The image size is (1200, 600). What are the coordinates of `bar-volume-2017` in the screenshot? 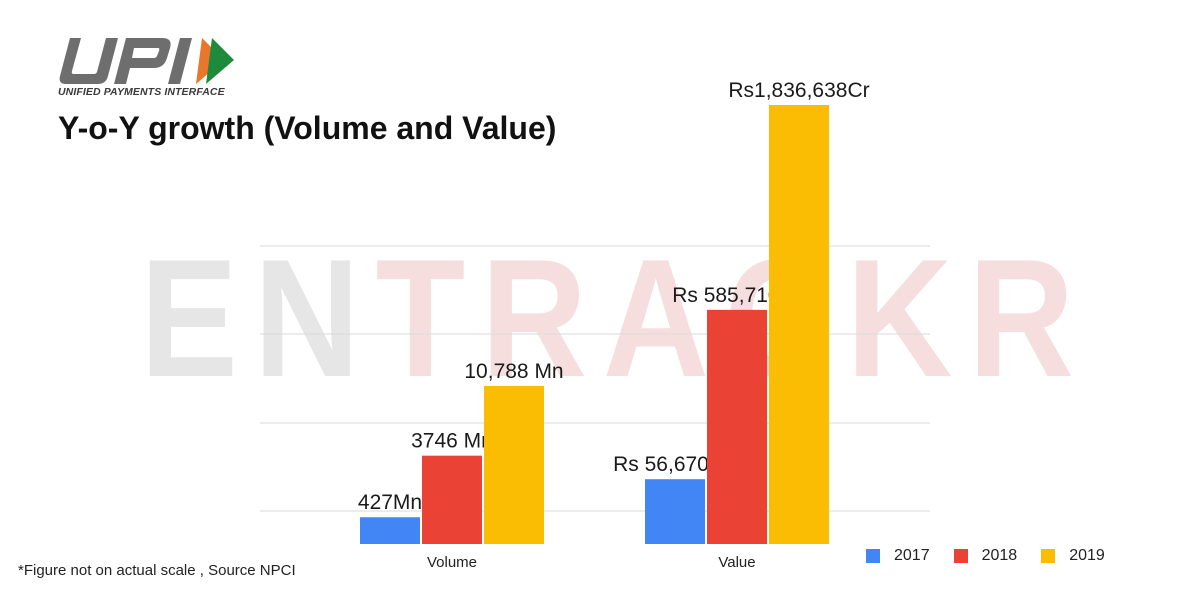 It's located at (390, 530).